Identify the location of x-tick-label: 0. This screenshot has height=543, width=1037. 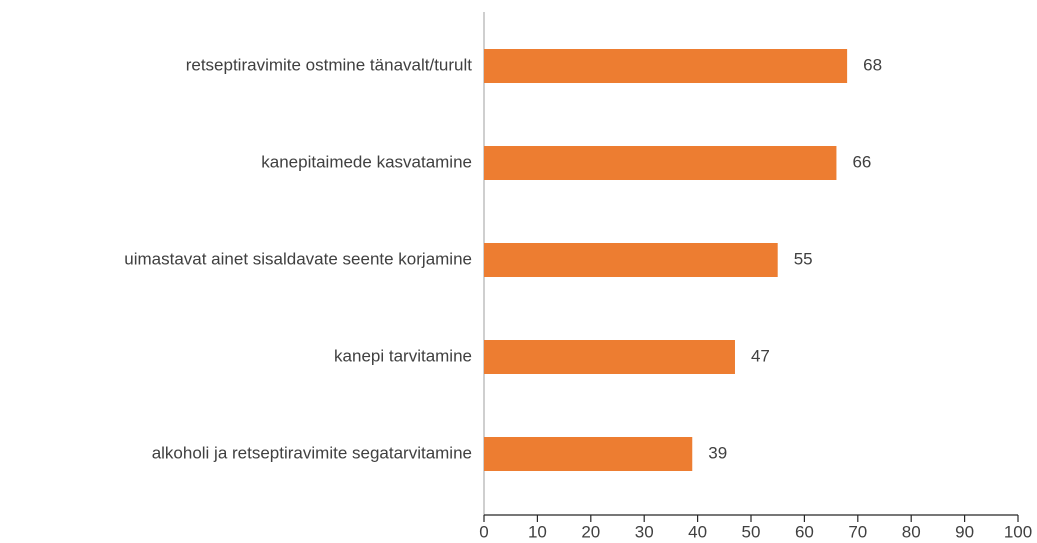
(483, 531).